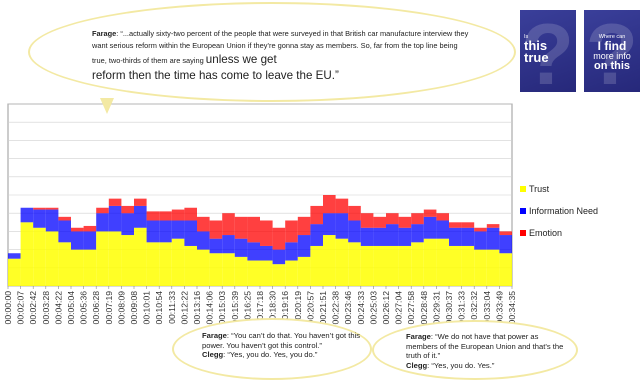 The width and height of the screenshot is (642, 382). What do you see at coordinates (260, 308) in the screenshot?
I see `x-tick-label: 00:17:18` at bounding box center [260, 308].